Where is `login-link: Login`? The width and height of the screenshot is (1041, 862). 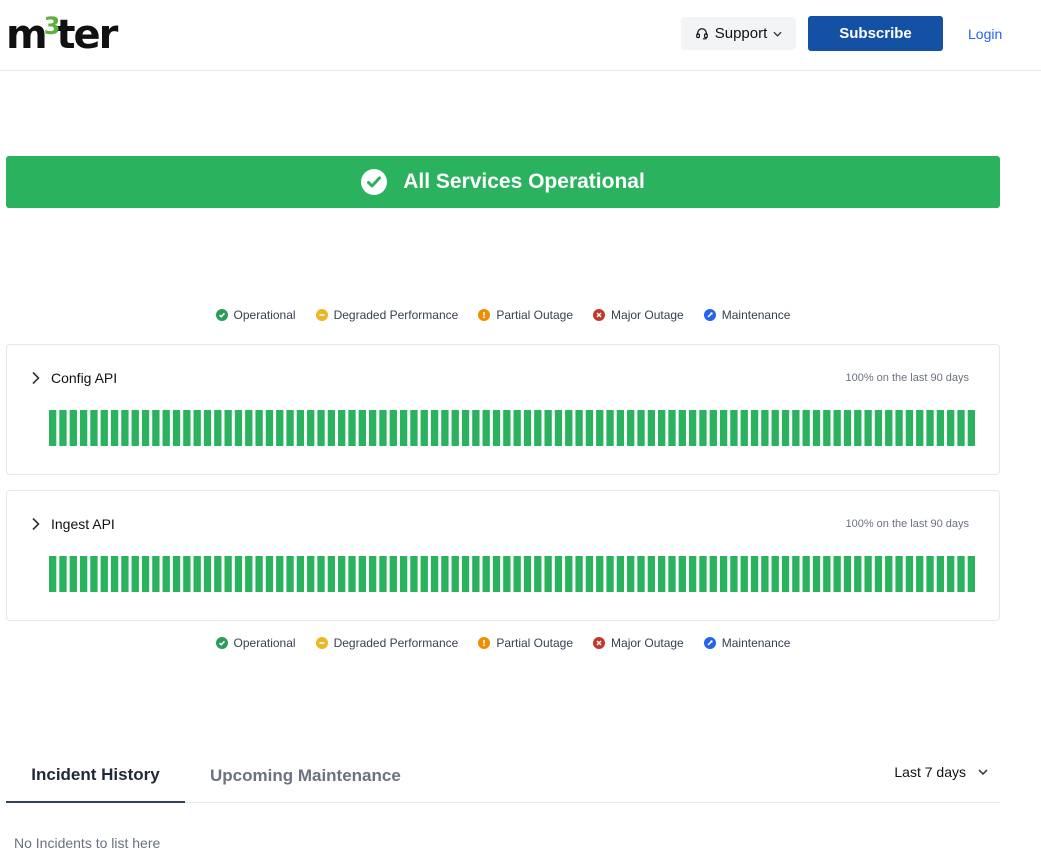 login-link: Login is located at coordinates (985, 34).